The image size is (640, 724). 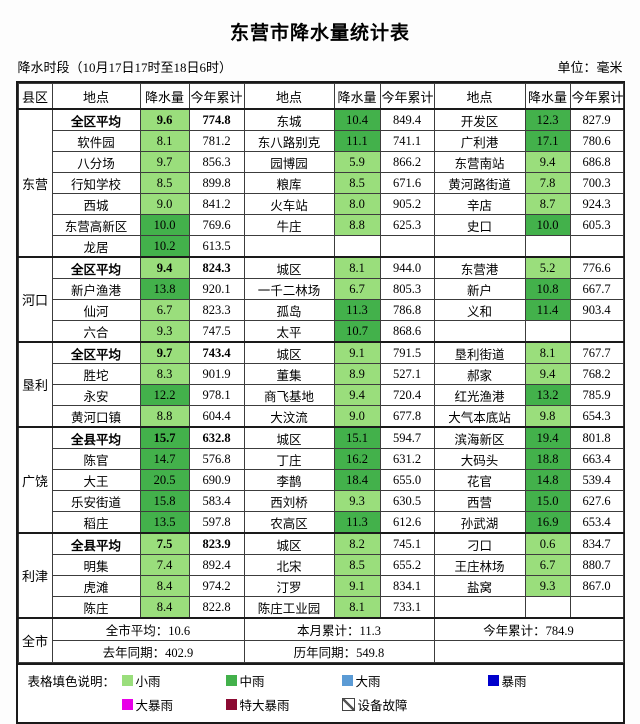 What do you see at coordinates (35, 384) in the screenshot?
I see `district-label: 垦利` at bounding box center [35, 384].